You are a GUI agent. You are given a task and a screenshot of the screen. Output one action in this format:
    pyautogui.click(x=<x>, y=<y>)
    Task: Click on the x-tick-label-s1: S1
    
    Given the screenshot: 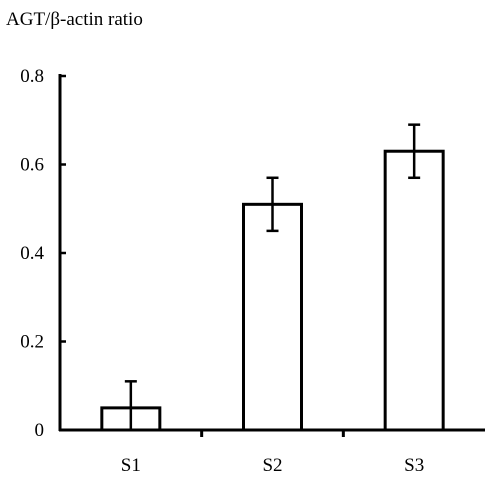 What is the action you would take?
    pyautogui.click(x=131, y=465)
    